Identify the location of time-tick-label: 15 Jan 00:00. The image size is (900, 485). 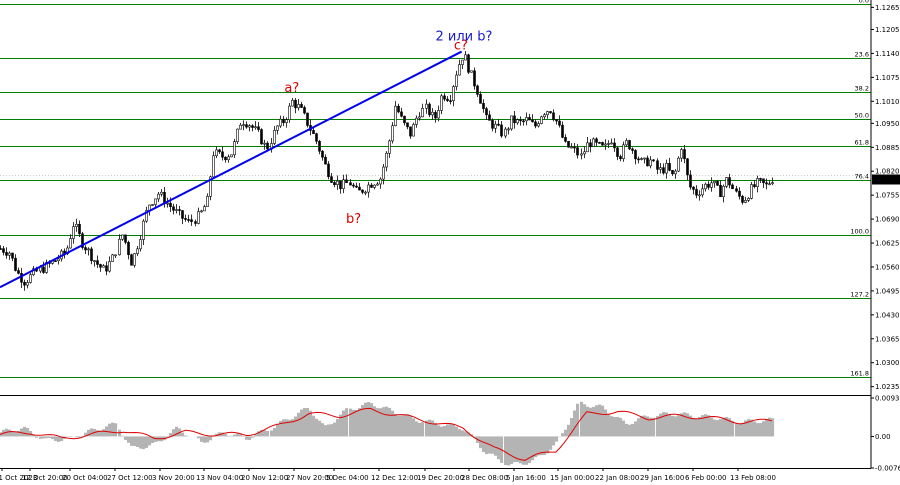
(572, 478).